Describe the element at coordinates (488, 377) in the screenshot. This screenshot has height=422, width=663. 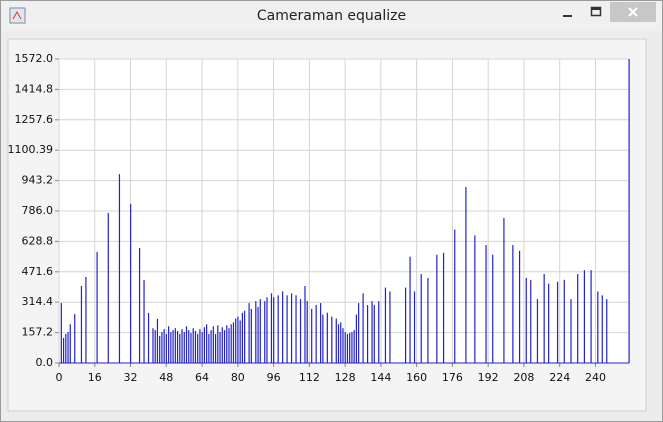
I see `x-tick-label: 192` at that location.